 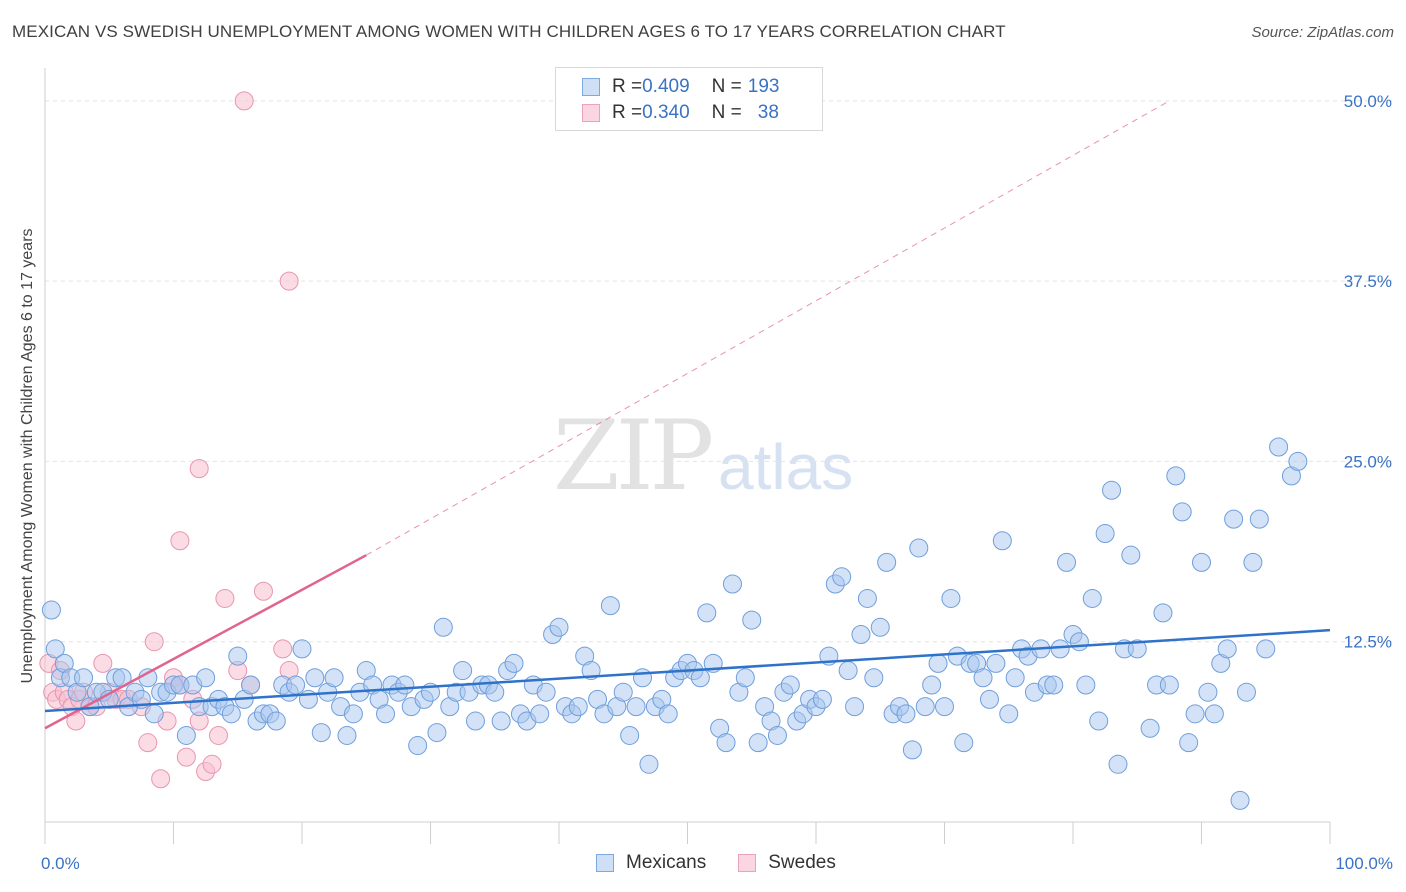 I want to click on legend-r-value: 0.340, so click(x=666, y=112).